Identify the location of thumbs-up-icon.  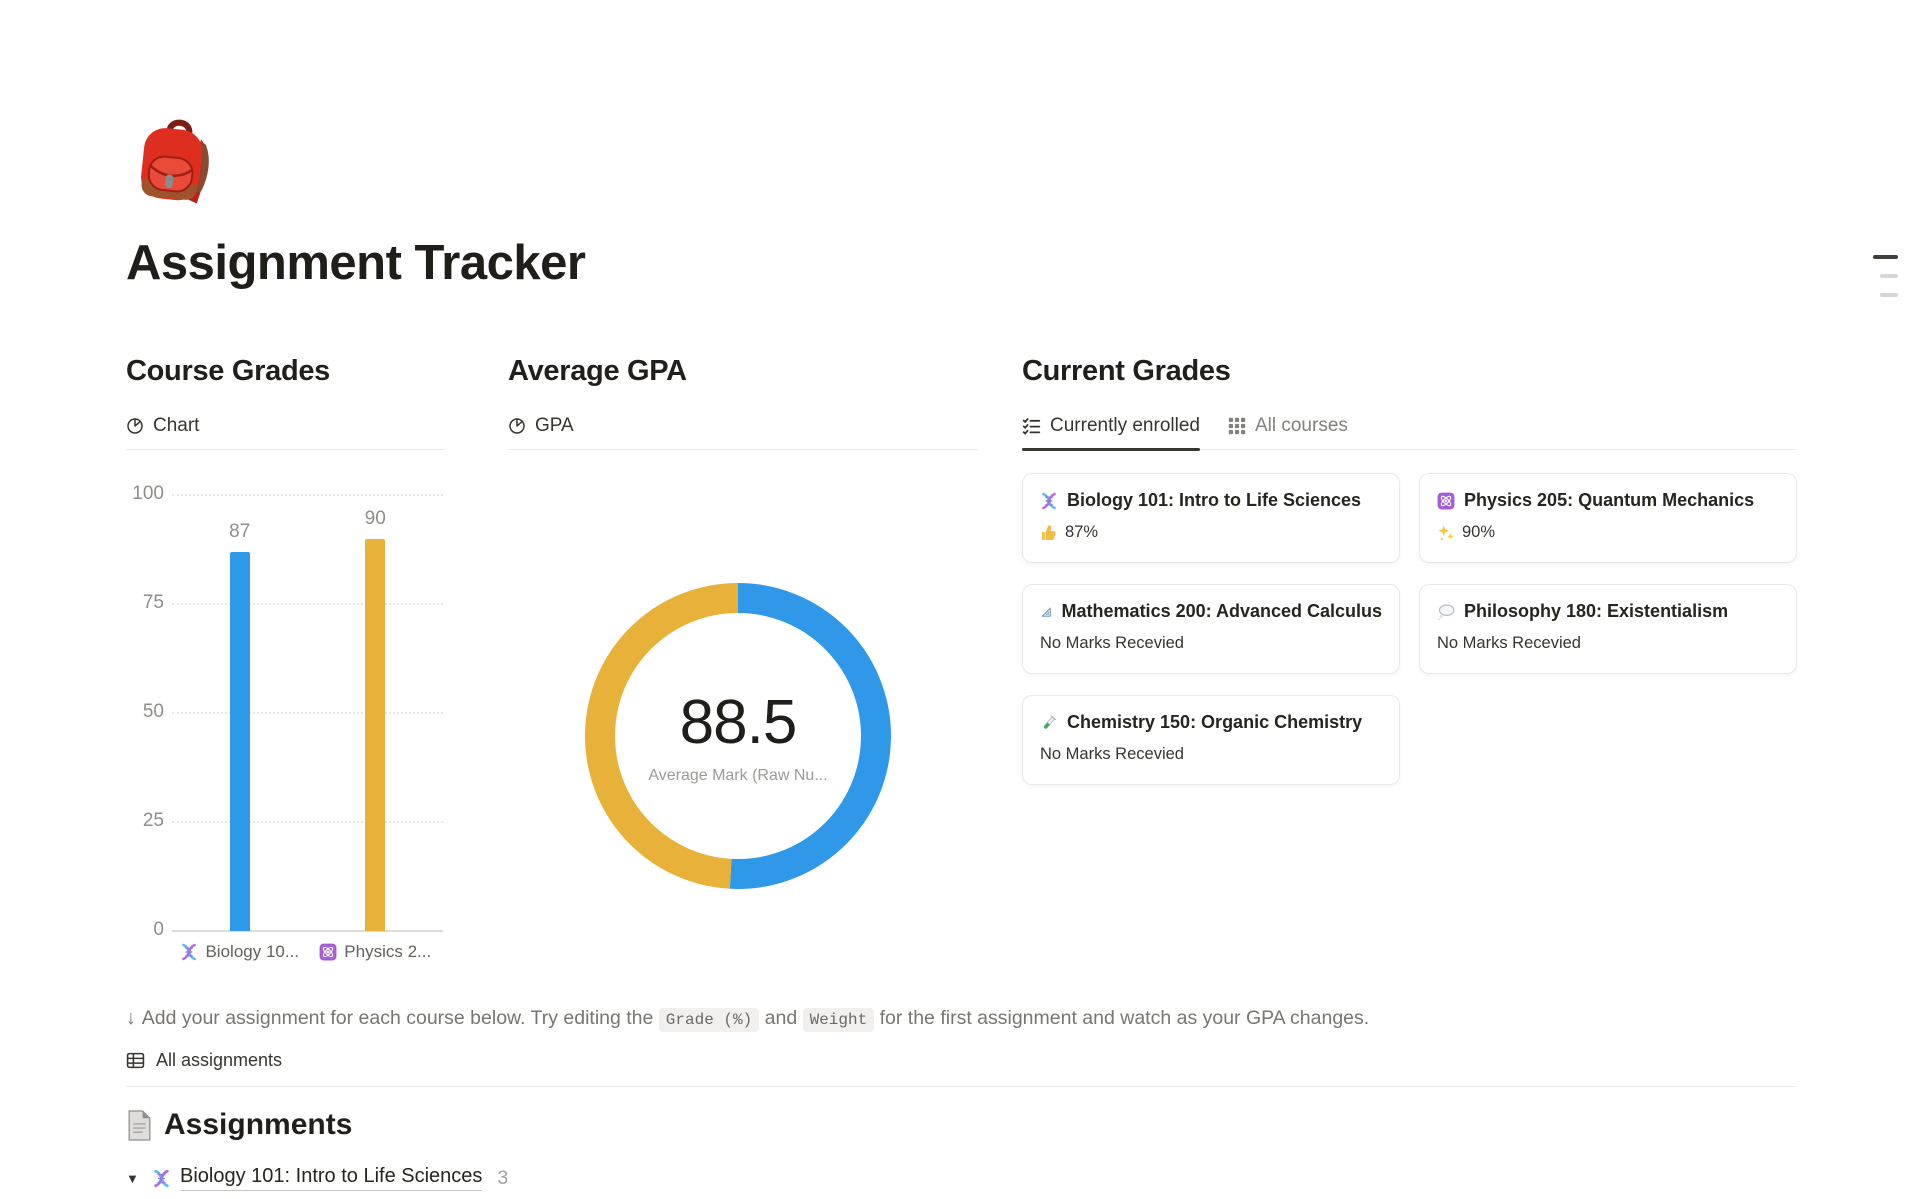
(1049, 533).